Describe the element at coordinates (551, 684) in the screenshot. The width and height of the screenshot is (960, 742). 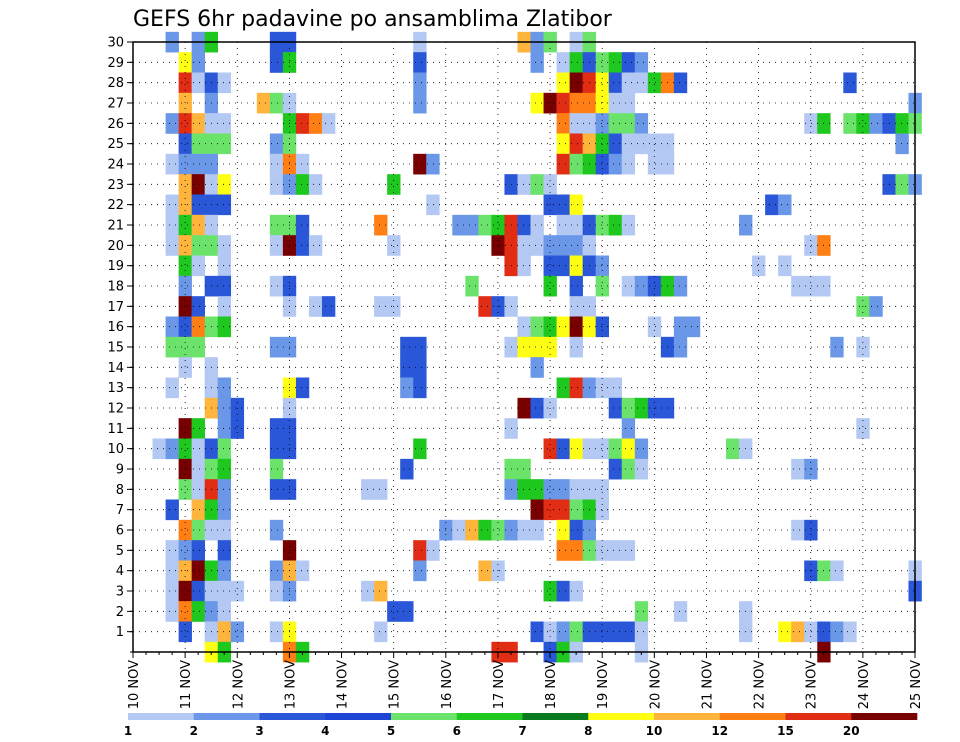
I see `x-tick-label: 18 NOV` at that location.